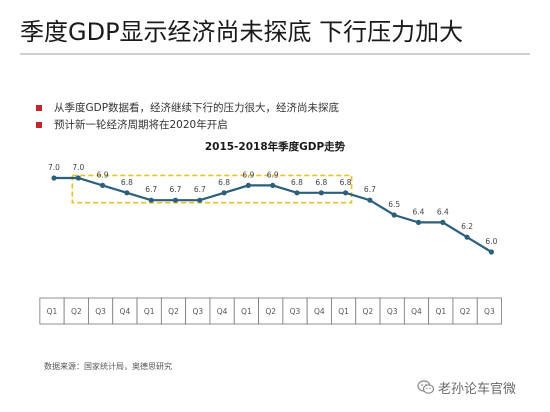 This screenshot has height=412, width=550. I want to click on chart-title: 2015-2018年季度GDP走势, so click(275, 147).